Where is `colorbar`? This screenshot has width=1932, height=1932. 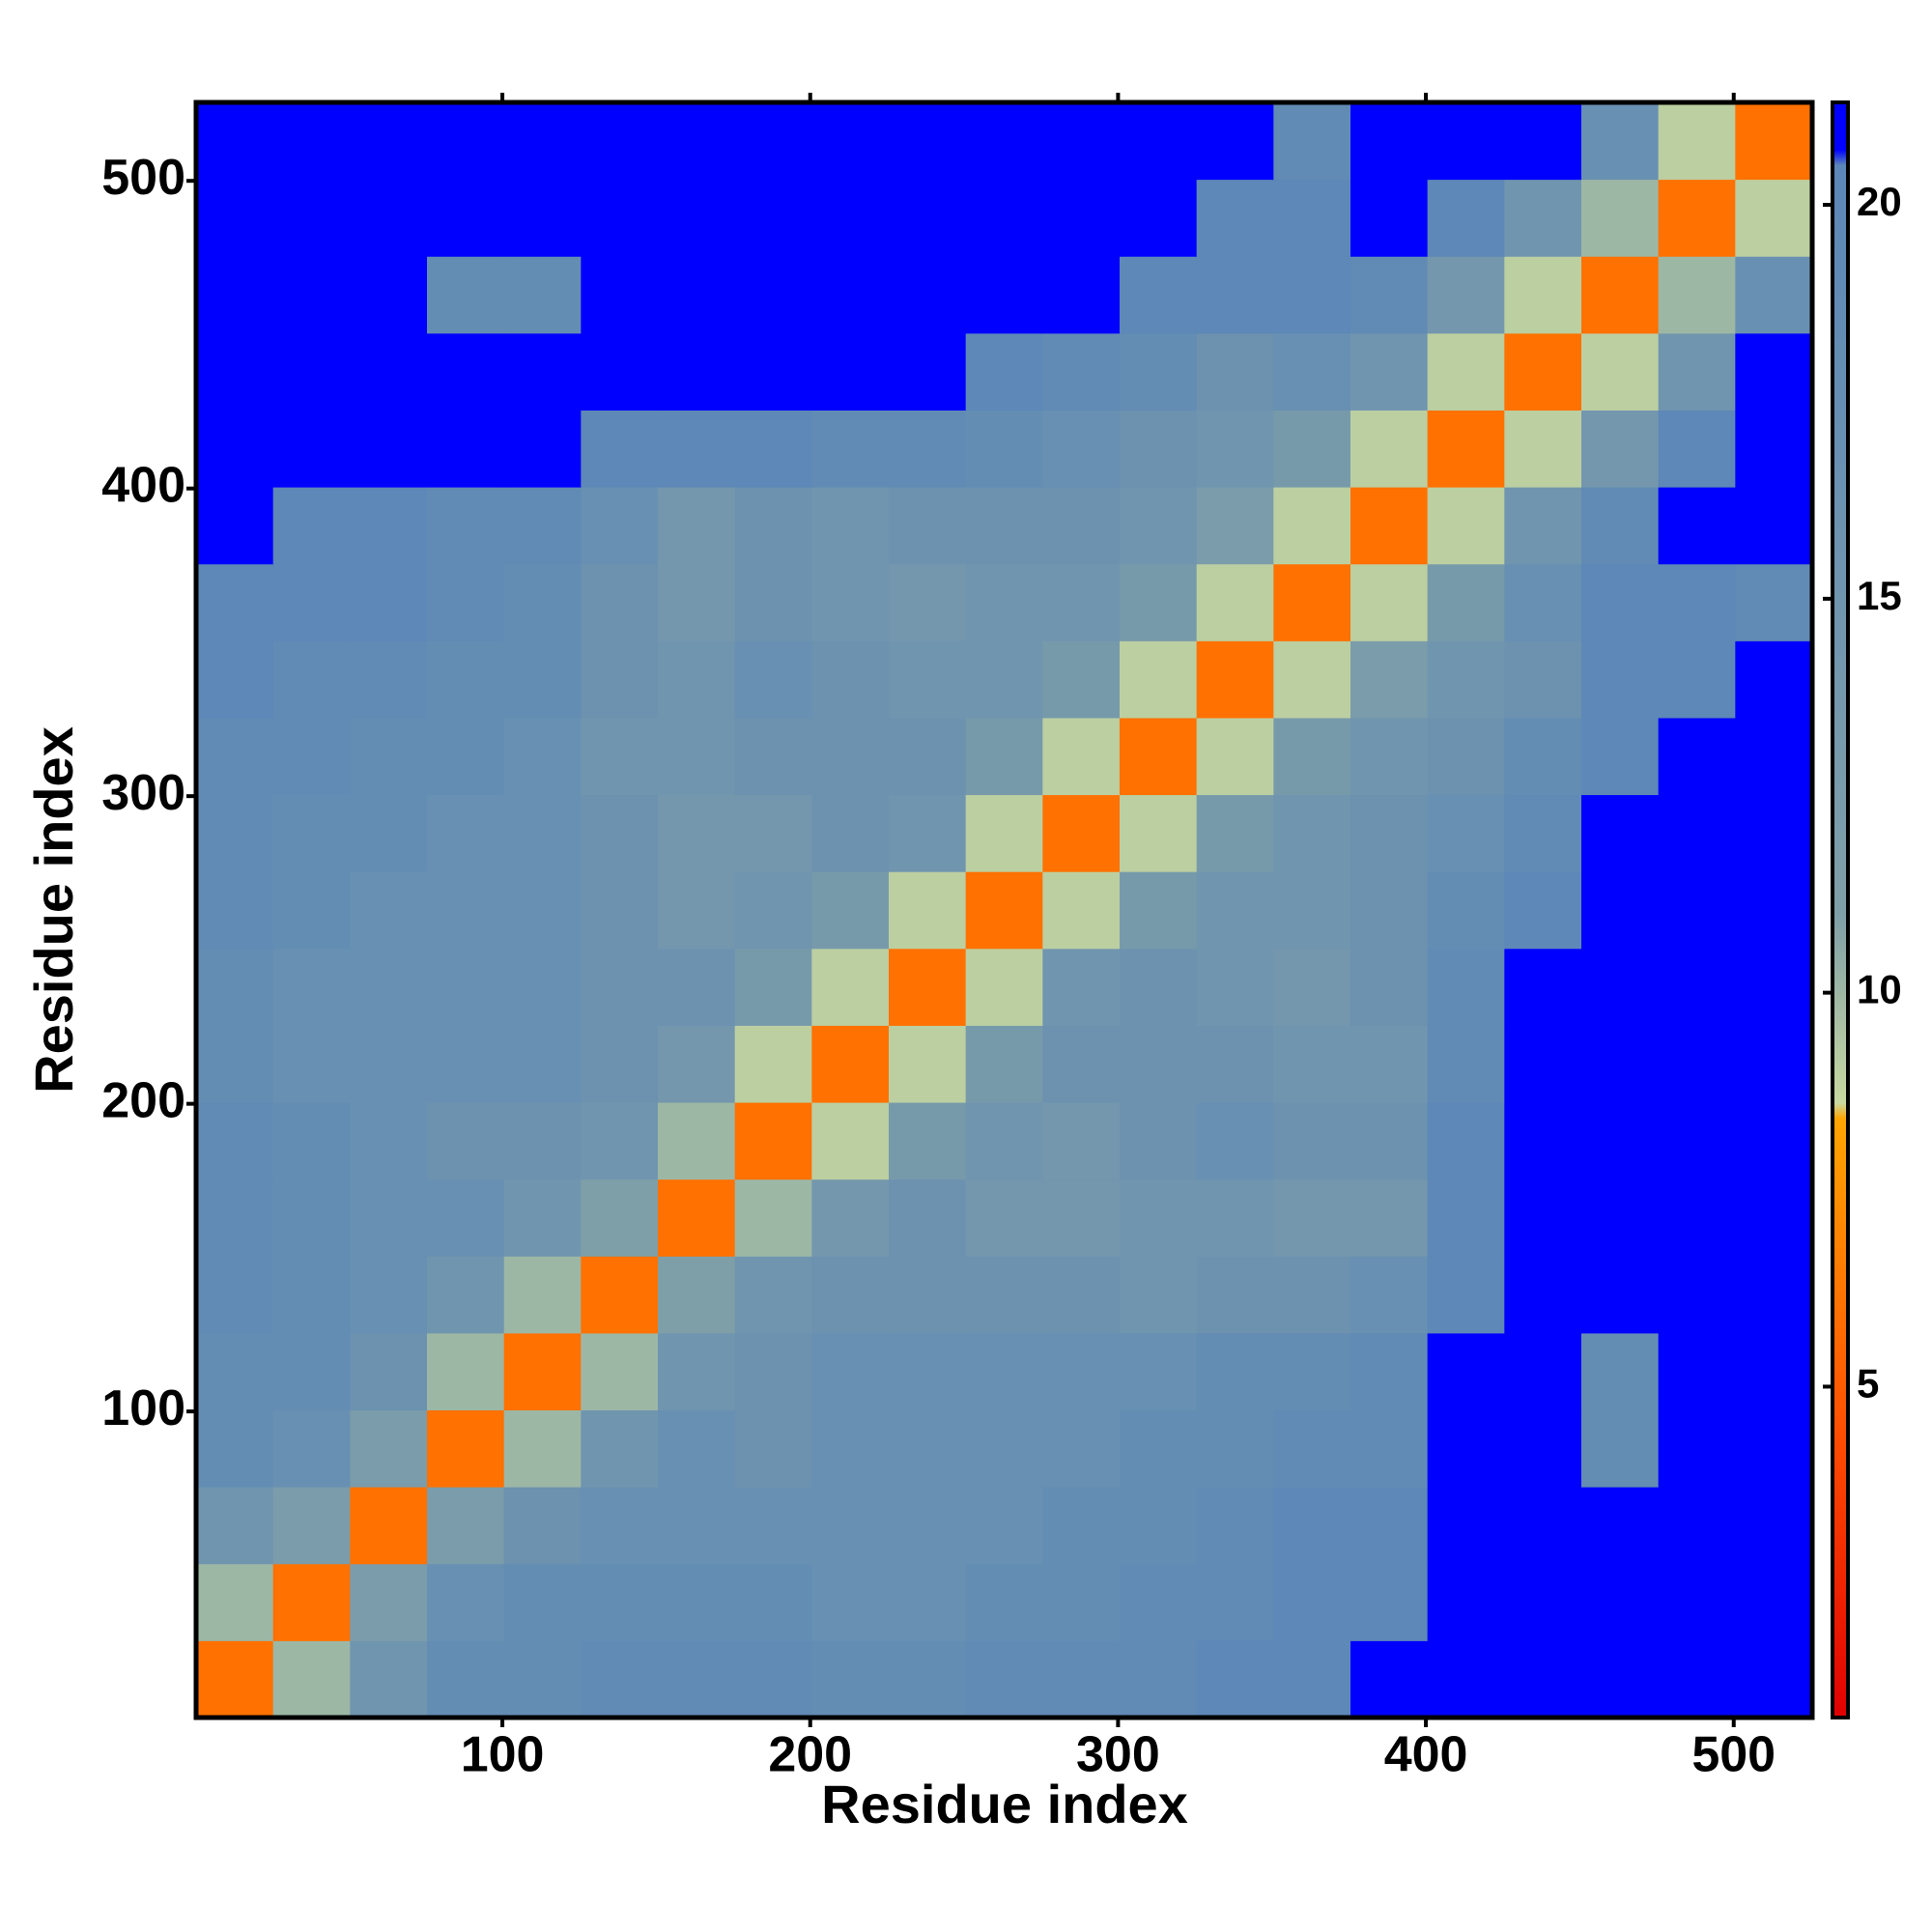 colorbar is located at coordinates (1840, 909).